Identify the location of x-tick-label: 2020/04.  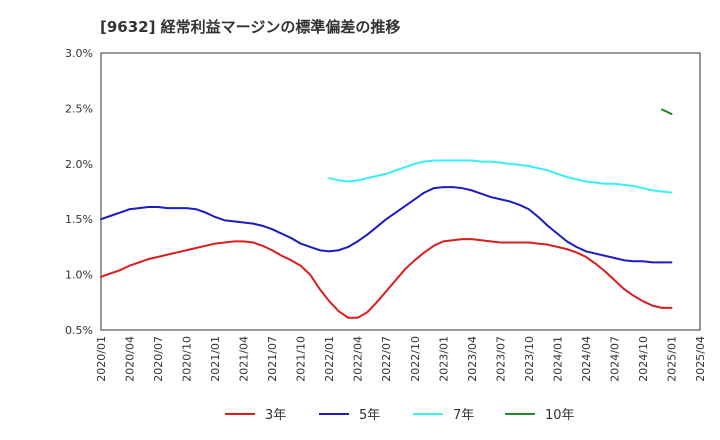
(130, 359).